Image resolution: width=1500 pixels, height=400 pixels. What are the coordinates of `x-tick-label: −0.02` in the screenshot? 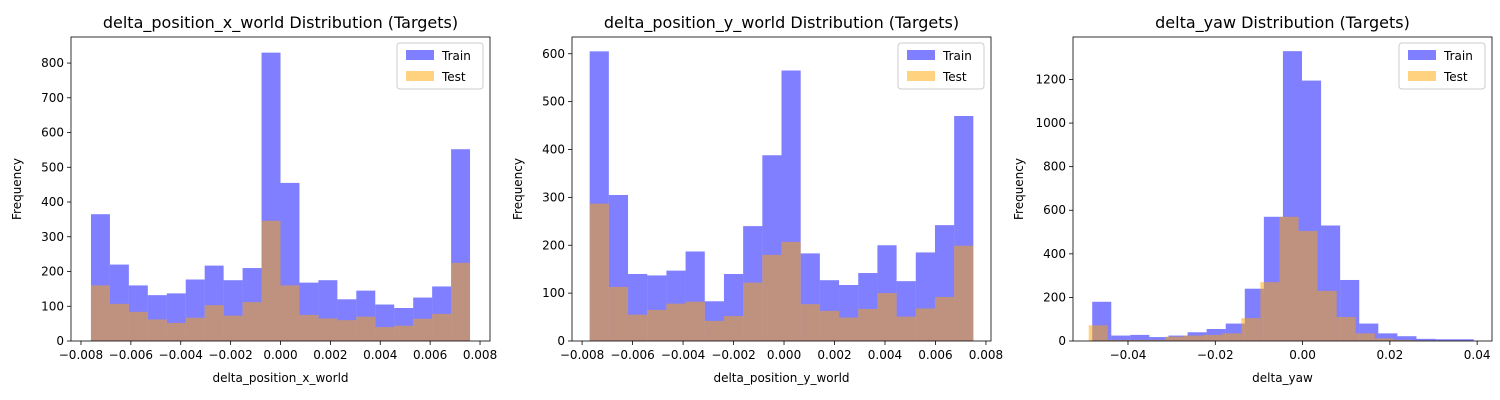 It's located at (1215, 355).